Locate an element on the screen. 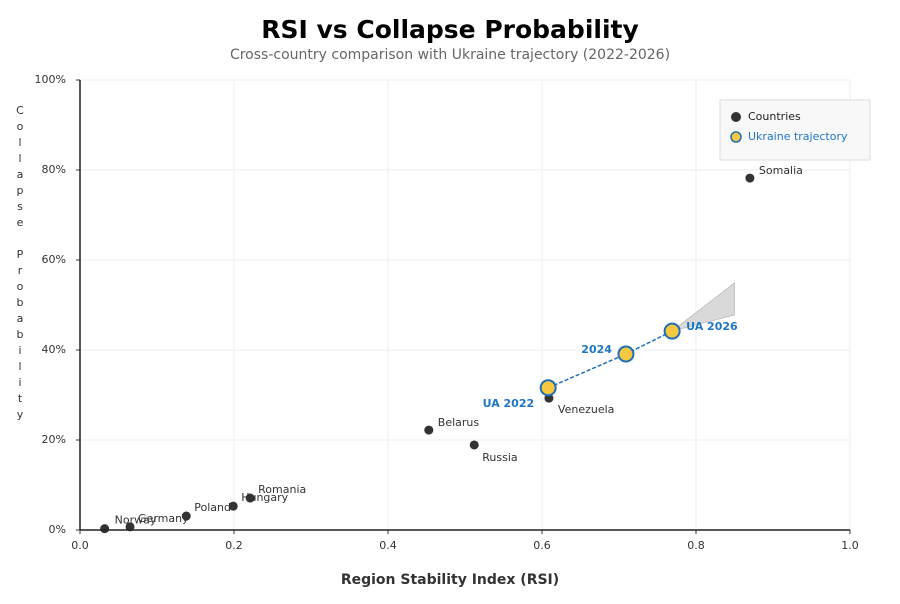 The image size is (900, 604). chart-title: RSI vs Collapse Probability is located at coordinates (450, 29).